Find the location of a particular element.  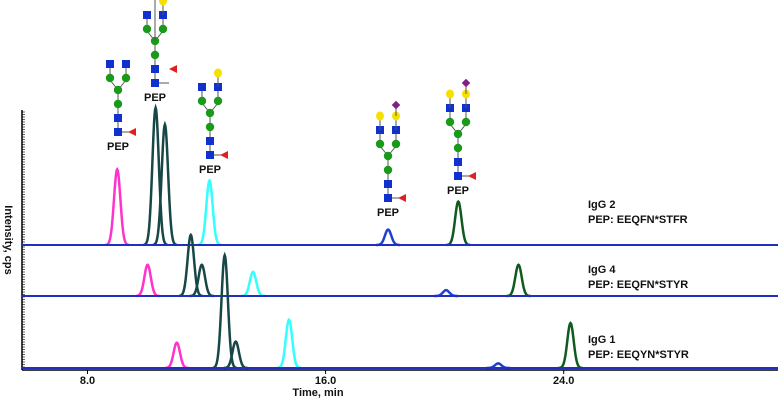

x-tick-label: 24.0 is located at coordinates (563, 381).